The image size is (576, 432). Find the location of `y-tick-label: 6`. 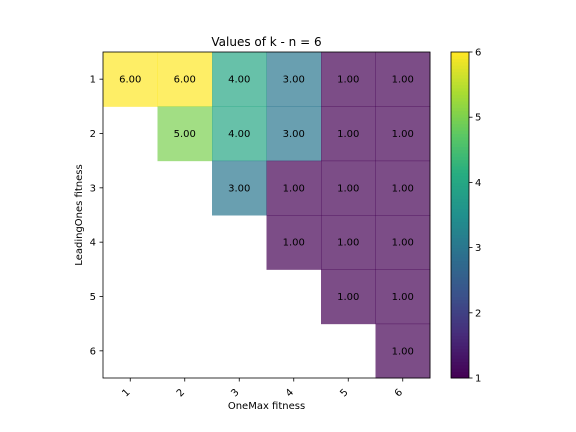

y-tick-label: 6 is located at coordinates (93, 351).